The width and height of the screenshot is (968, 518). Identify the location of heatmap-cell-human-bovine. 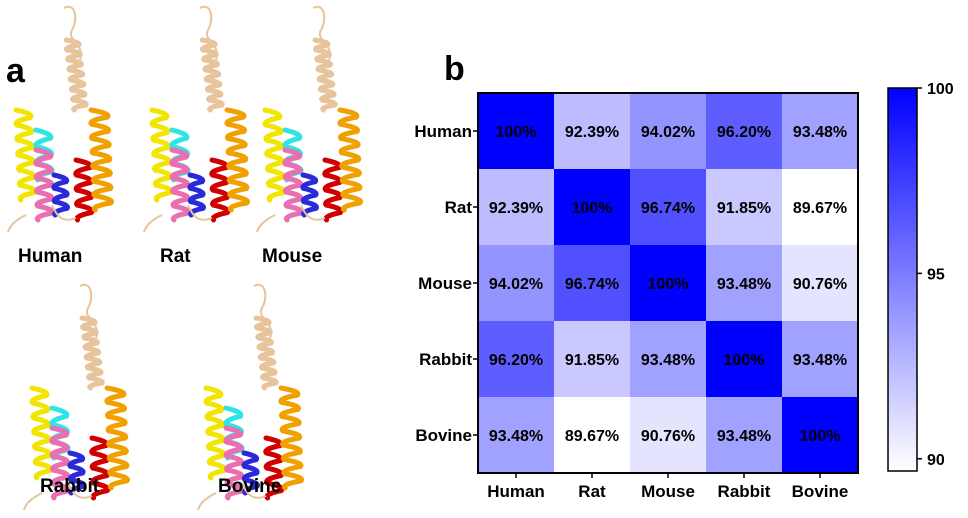
(820, 131).